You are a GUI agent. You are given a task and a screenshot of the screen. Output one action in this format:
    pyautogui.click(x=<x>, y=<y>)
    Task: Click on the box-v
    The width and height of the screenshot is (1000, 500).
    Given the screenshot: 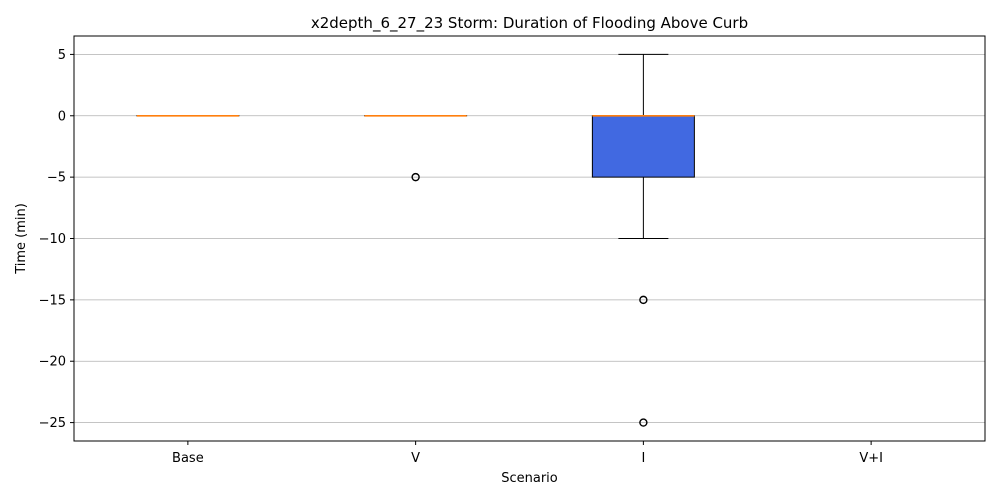 What is the action you would take?
    pyautogui.click(x=416, y=148)
    